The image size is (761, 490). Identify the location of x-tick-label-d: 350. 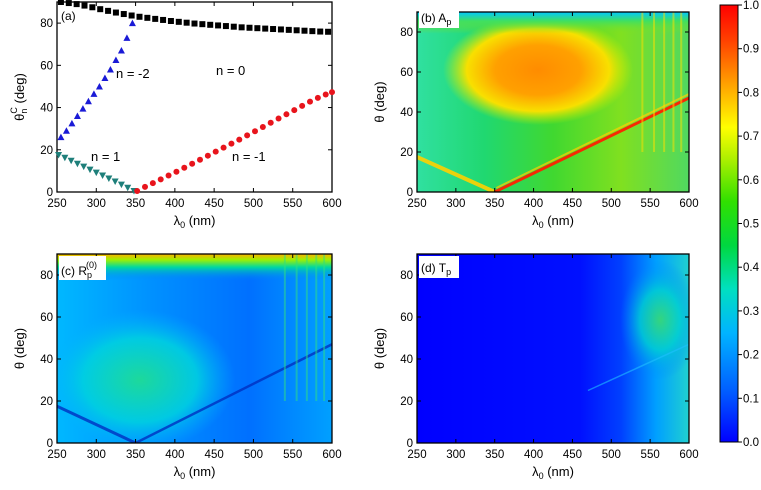
(494, 455).